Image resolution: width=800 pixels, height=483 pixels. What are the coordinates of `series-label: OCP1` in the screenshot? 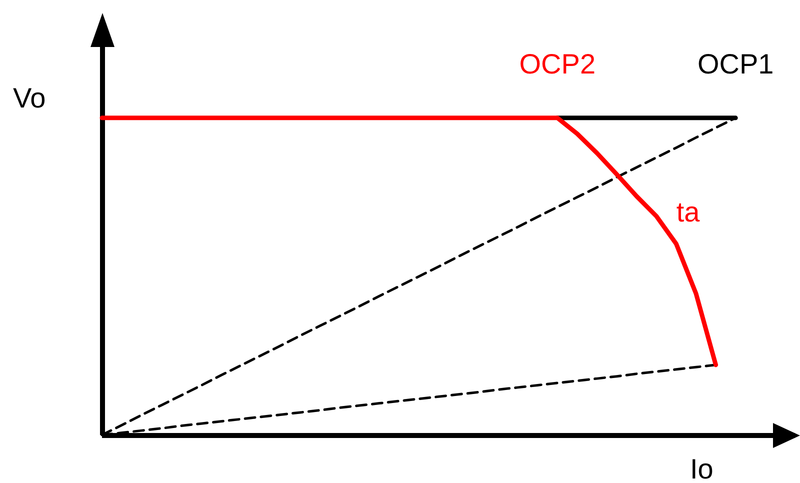 It's located at (735, 64).